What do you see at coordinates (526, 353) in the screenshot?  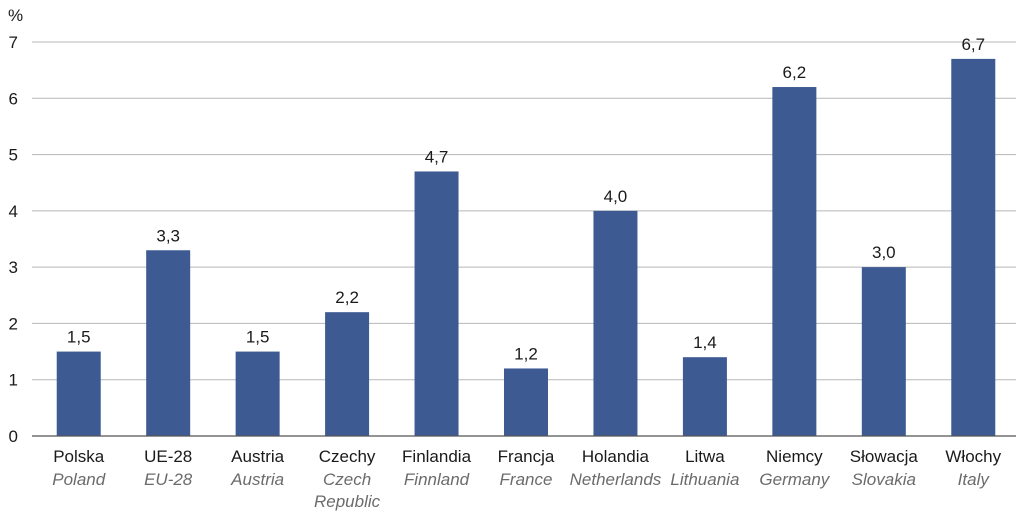 I see `bar-value-label: 1,2` at bounding box center [526, 353].